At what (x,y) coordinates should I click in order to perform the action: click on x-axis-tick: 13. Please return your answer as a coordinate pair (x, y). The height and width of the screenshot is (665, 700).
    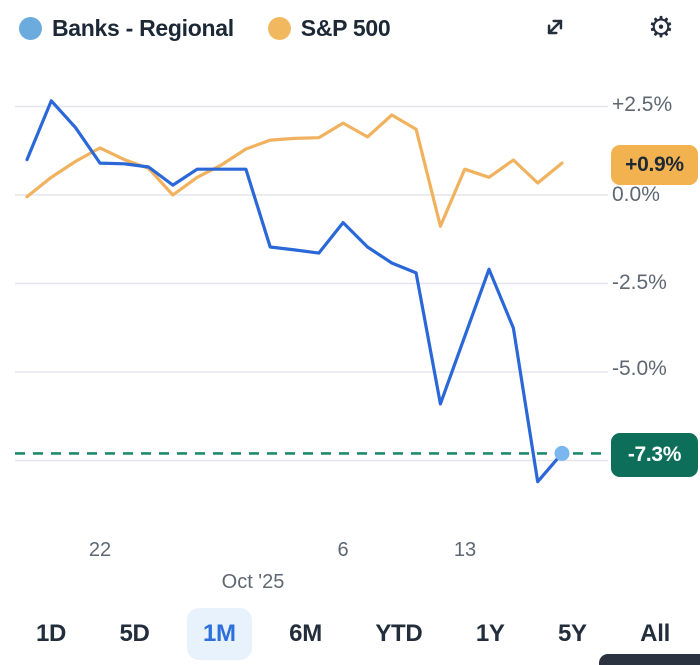
    Looking at the image, I should click on (465, 550).